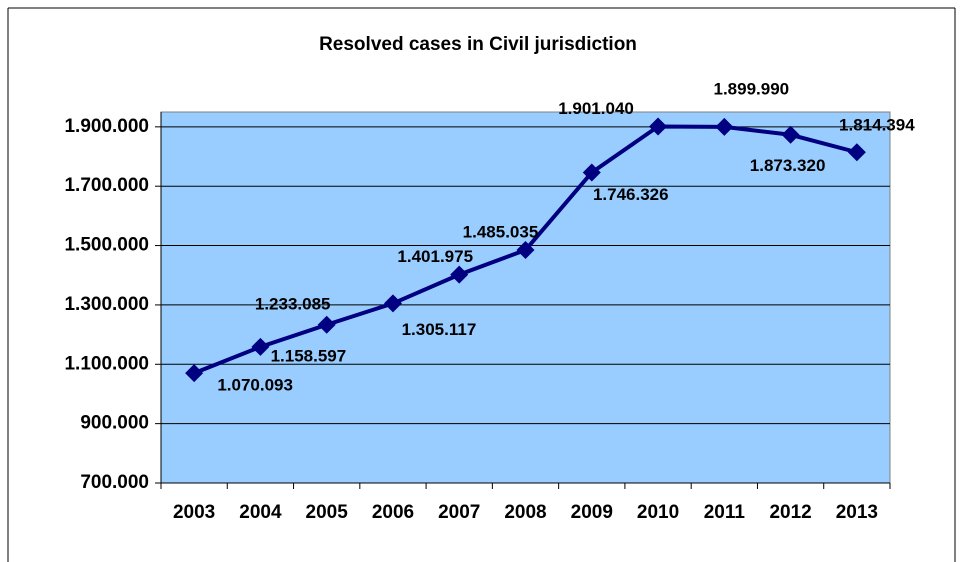 Image resolution: width=961 pixels, height=562 pixels. I want to click on y-tick-label: 1.700.000, so click(106, 185).